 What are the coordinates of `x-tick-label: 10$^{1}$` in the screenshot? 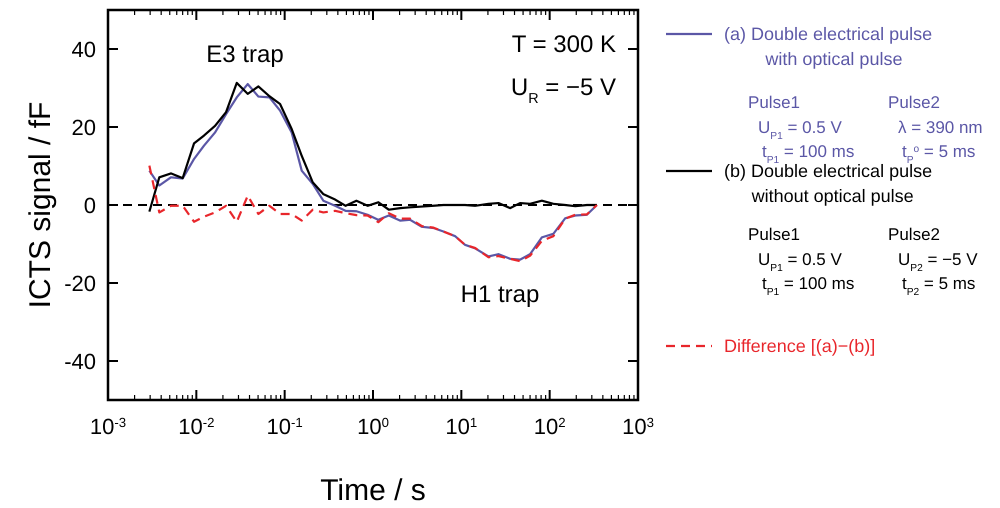 It's located at (461, 426).